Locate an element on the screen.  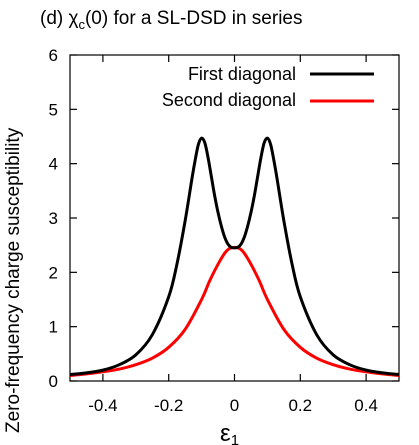
chart-title: (d) χc(0) for a SL-DSD in series is located at coordinates (171, 20).